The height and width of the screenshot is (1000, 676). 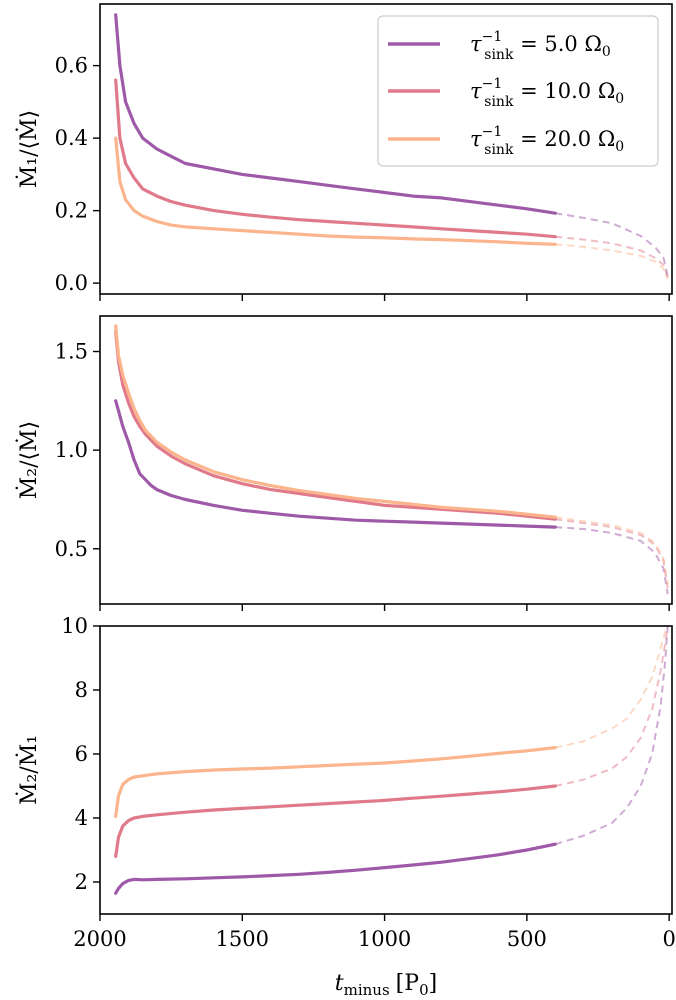 I want to click on top-series-tau-5-solid, so click(x=335, y=114).